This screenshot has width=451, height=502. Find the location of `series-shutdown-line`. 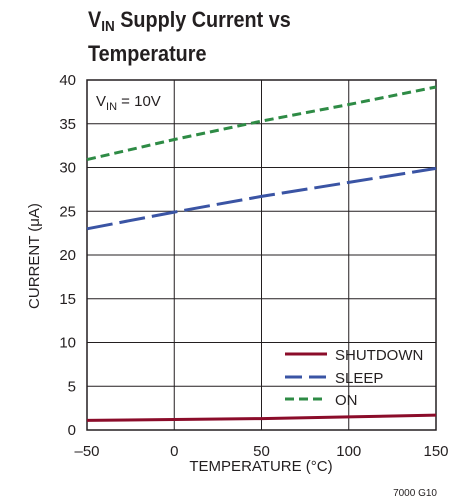

series-shutdown-line is located at coordinates (261, 417).